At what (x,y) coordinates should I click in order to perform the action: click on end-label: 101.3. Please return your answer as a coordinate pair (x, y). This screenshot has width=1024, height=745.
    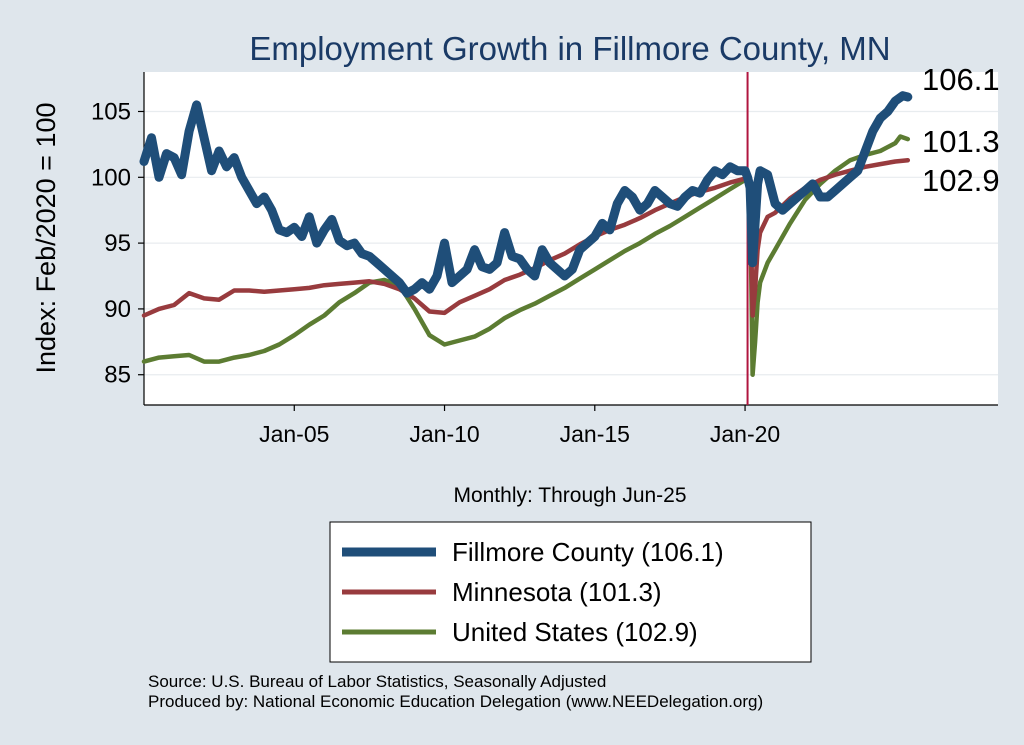
    Looking at the image, I should click on (961, 141).